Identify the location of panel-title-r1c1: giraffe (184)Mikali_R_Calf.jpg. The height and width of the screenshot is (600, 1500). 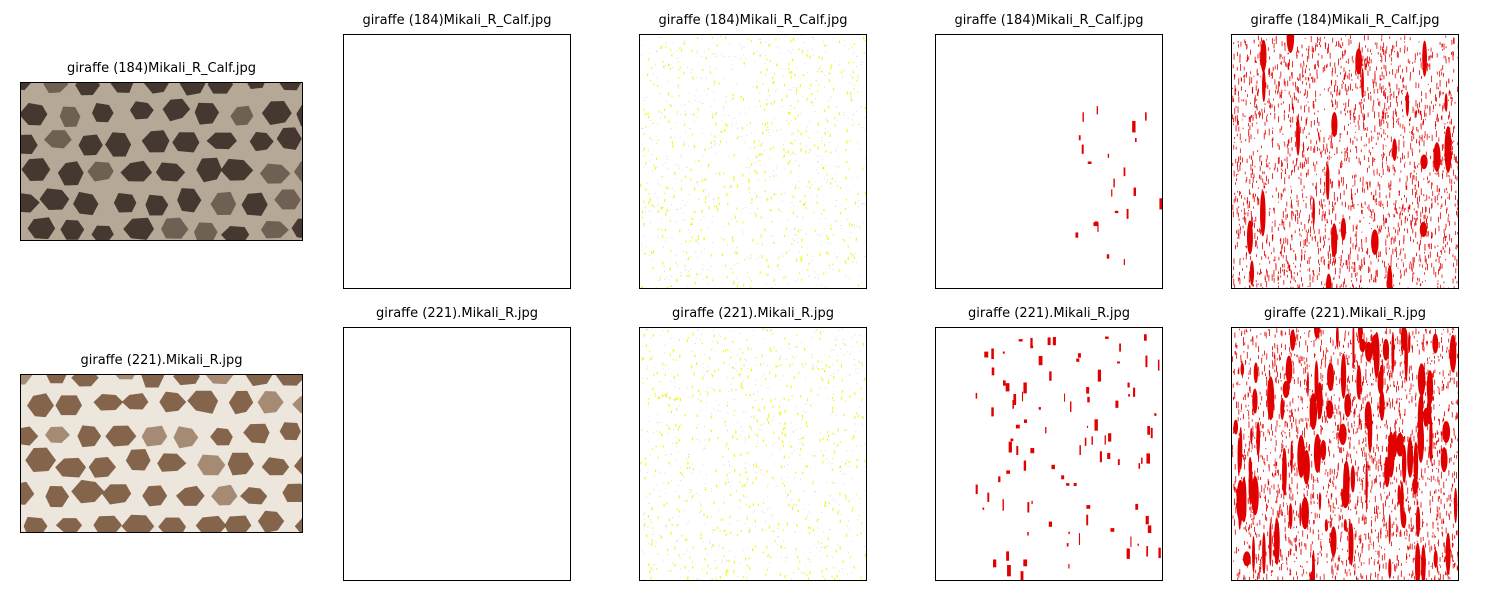
(161, 68).